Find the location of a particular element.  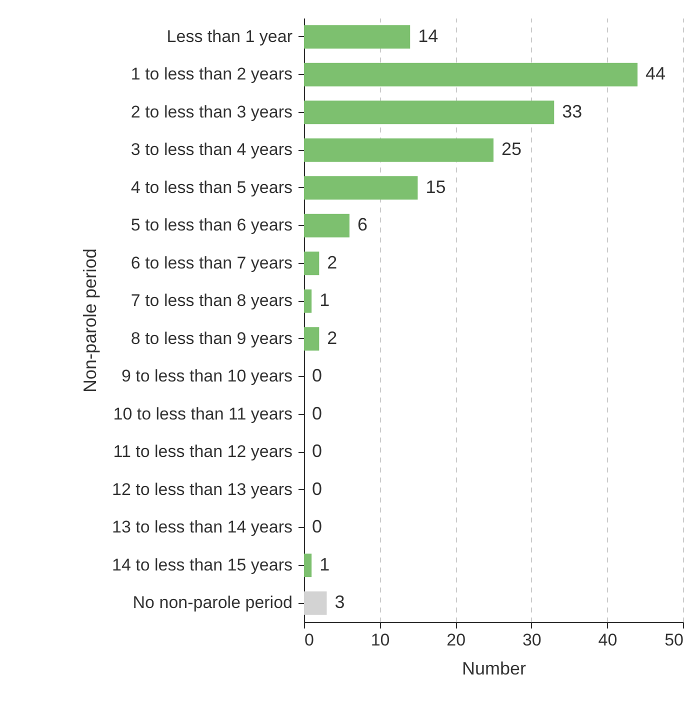

x-tick-label: 0 is located at coordinates (309, 640).